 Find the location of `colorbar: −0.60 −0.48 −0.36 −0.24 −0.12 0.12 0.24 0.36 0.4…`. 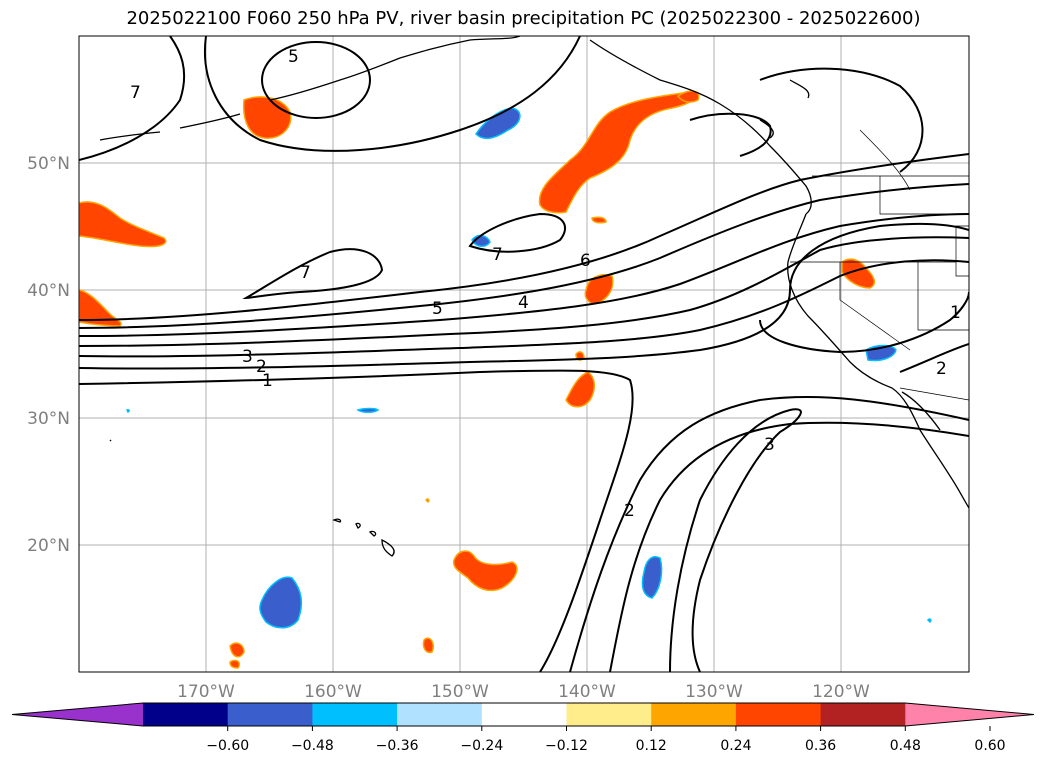

colorbar: −0.60 −0.48 −0.36 −0.24 −0.12 0.12 0.24 0.36 0.4… is located at coordinates (523, 728).